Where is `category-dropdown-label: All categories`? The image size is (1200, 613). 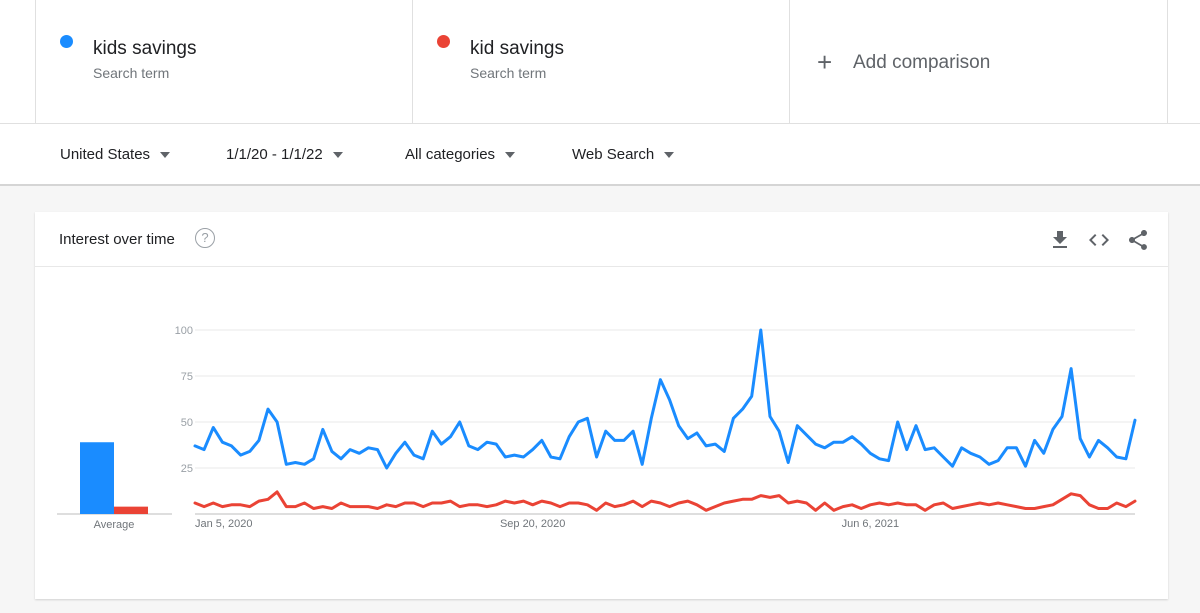
category-dropdown-label: All categories is located at coordinates (450, 154).